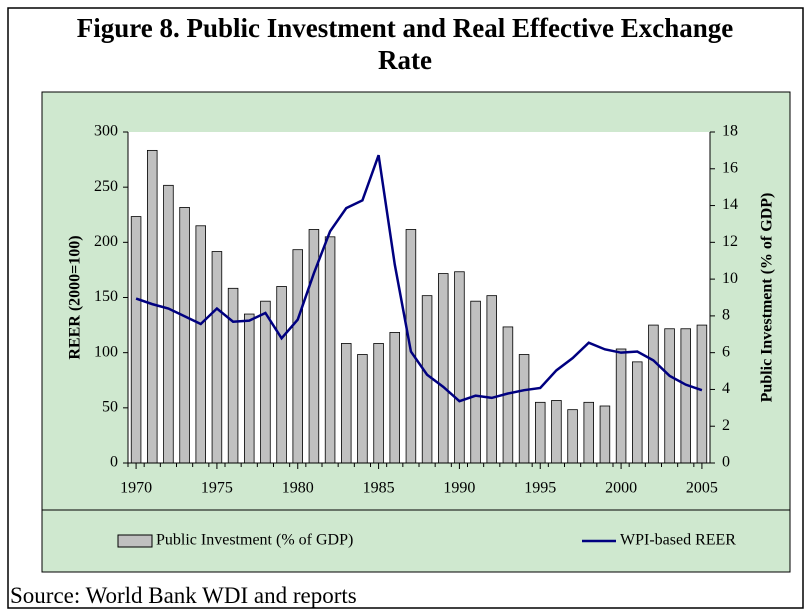 Image resolution: width=811 pixels, height=611 pixels. Describe the element at coordinates (726, 388) in the screenshot. I see `y2-tick-label: 4` at that location.